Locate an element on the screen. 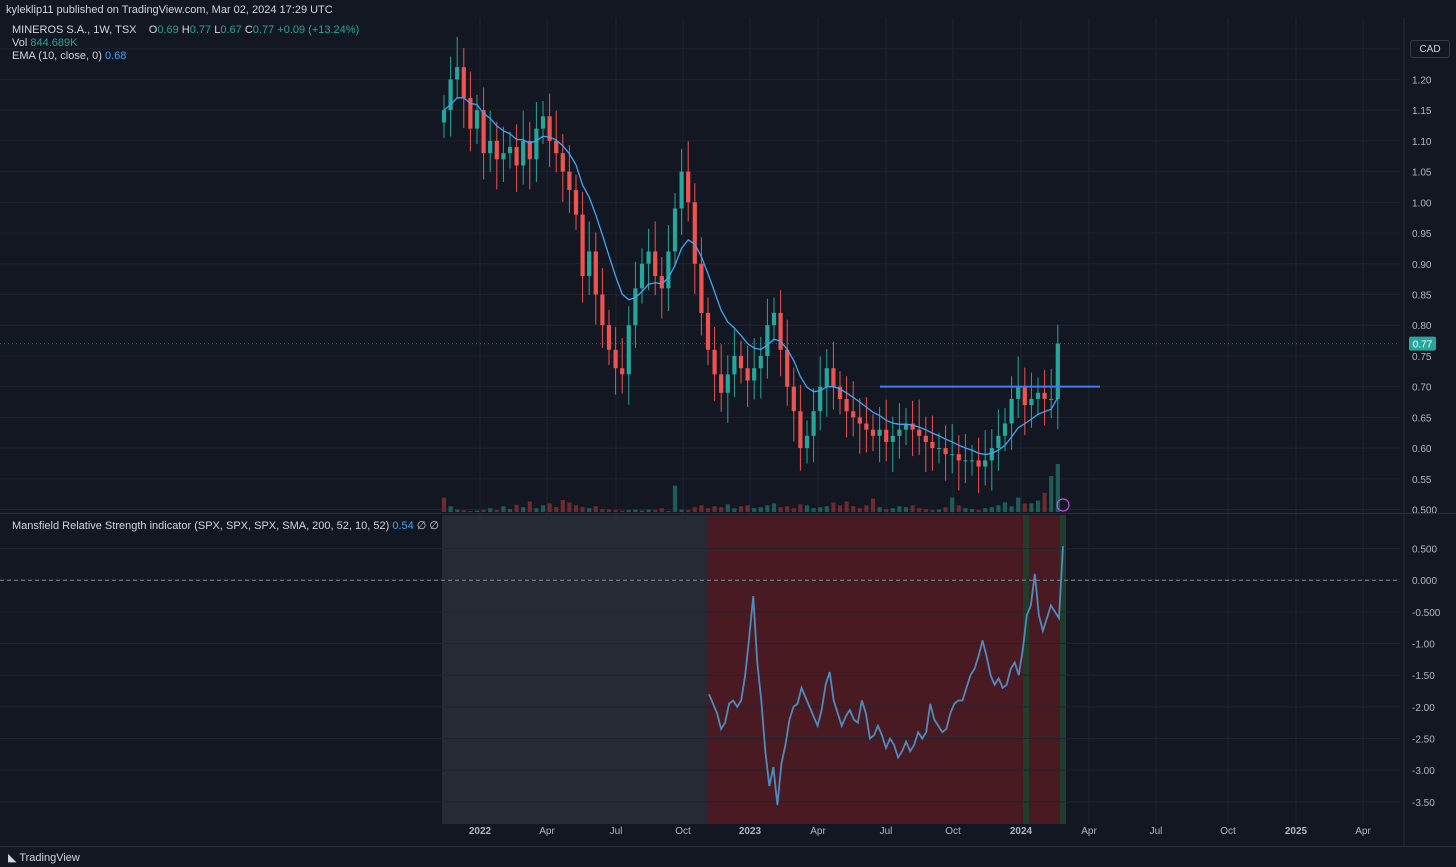 This screenshot has width=1456, height=867. x-tick: Jul is located at coordinates (1156, 831).